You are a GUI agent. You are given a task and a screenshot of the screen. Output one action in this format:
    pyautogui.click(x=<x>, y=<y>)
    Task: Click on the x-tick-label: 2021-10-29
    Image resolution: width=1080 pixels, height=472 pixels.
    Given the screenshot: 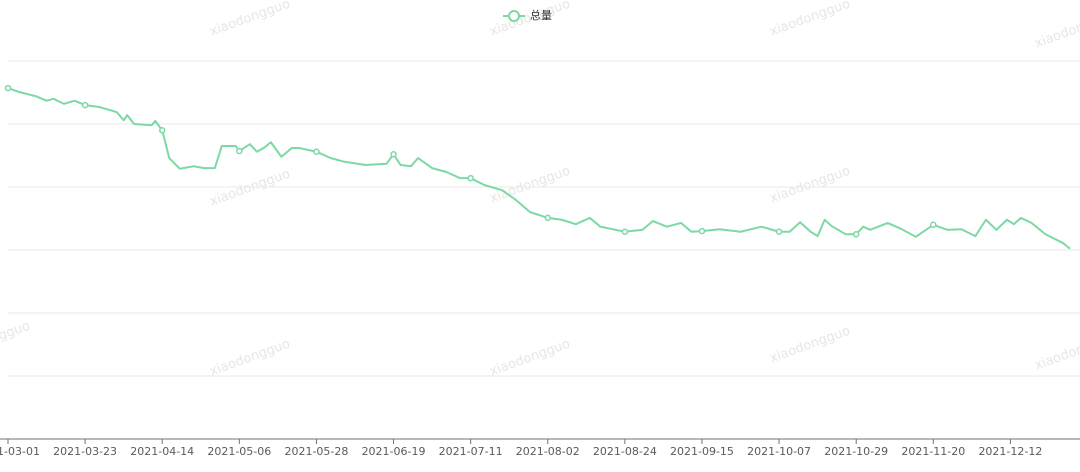 What is the action you would take?
    pyautogui.click(x=856, y=451)
    